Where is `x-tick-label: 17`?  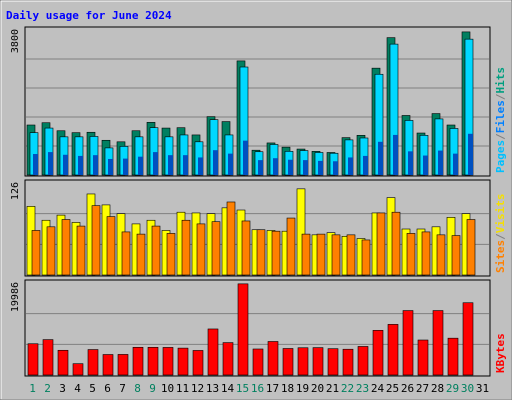 x-tick-label: 17 is located at coordinates (272, 388).